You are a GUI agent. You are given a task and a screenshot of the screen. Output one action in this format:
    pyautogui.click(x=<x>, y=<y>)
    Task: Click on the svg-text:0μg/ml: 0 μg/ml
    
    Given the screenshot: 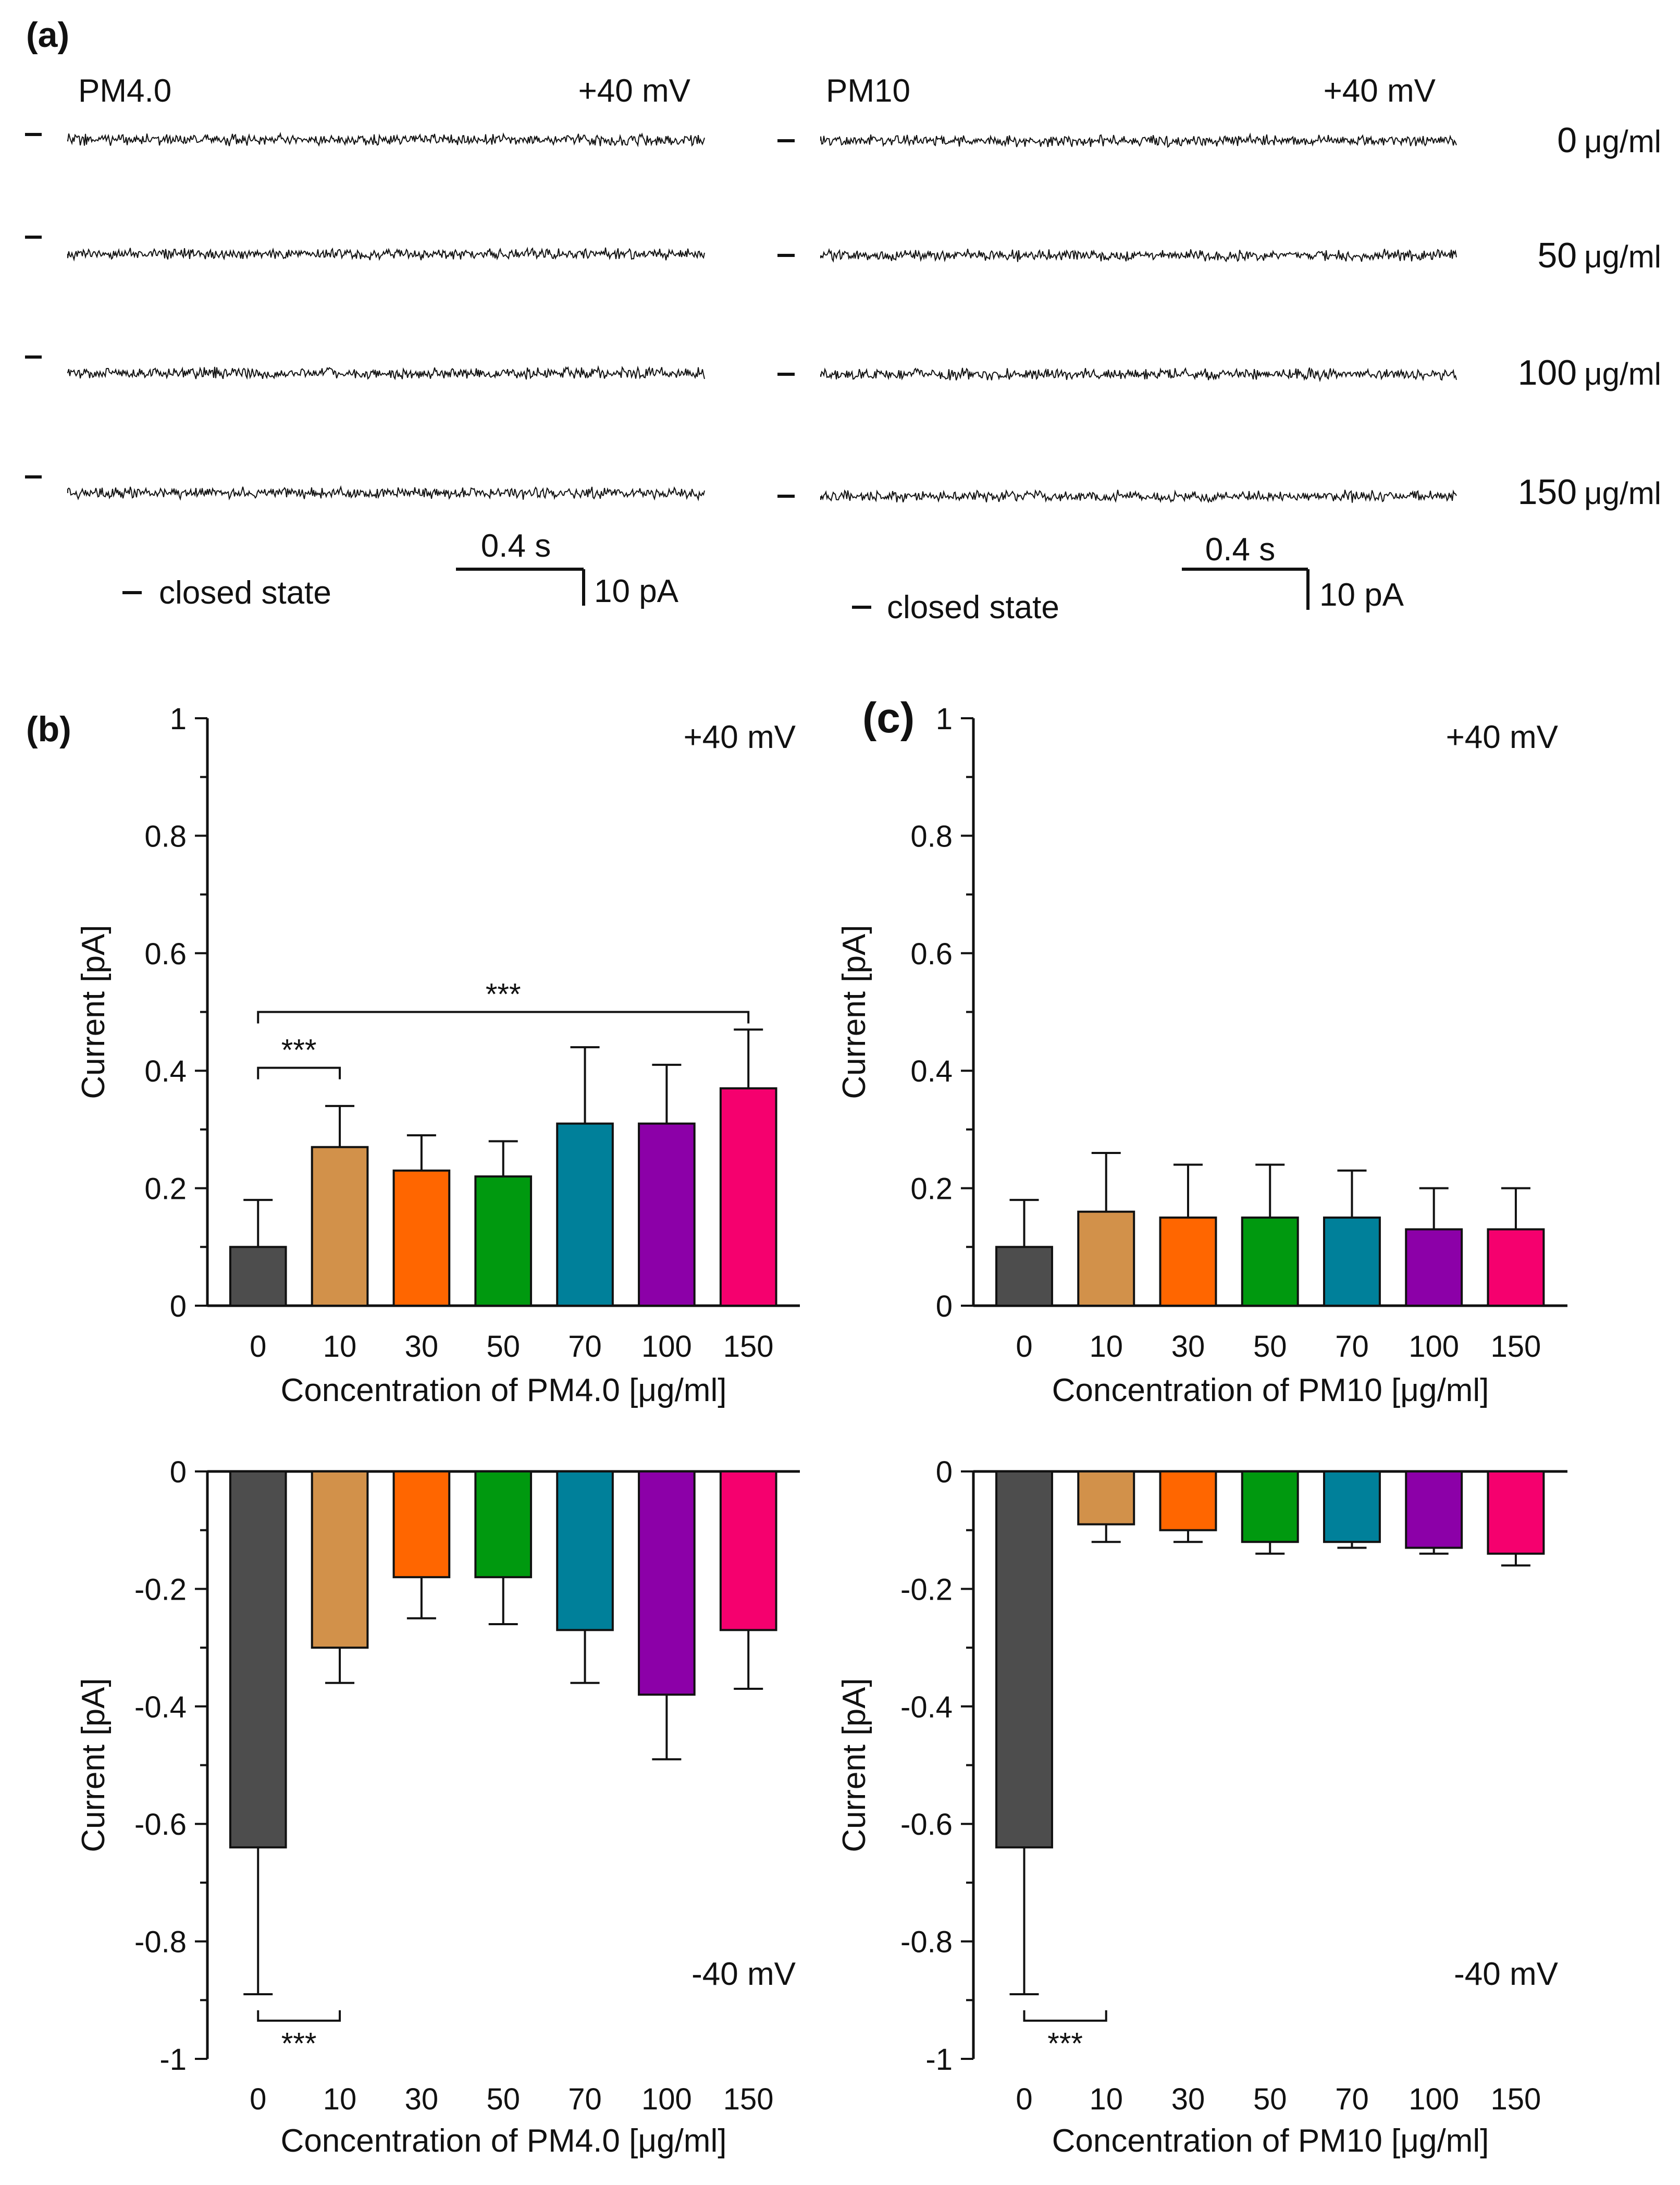 What is the action you would take?
    pyautogui.click(x=1609, y=140)
    